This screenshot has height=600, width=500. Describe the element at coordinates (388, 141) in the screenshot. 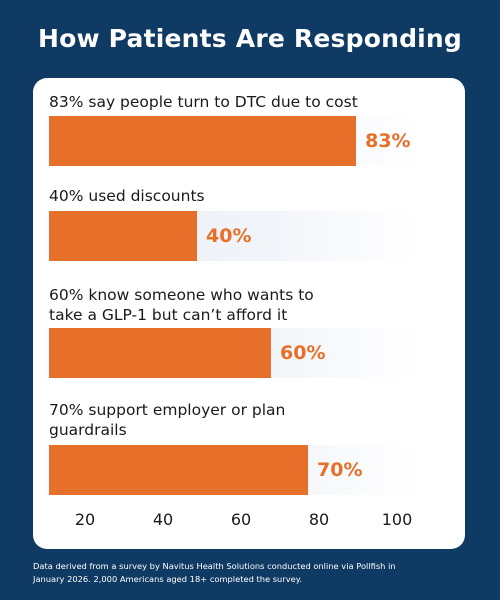

I see `bar-value-1: 83%` at that location.